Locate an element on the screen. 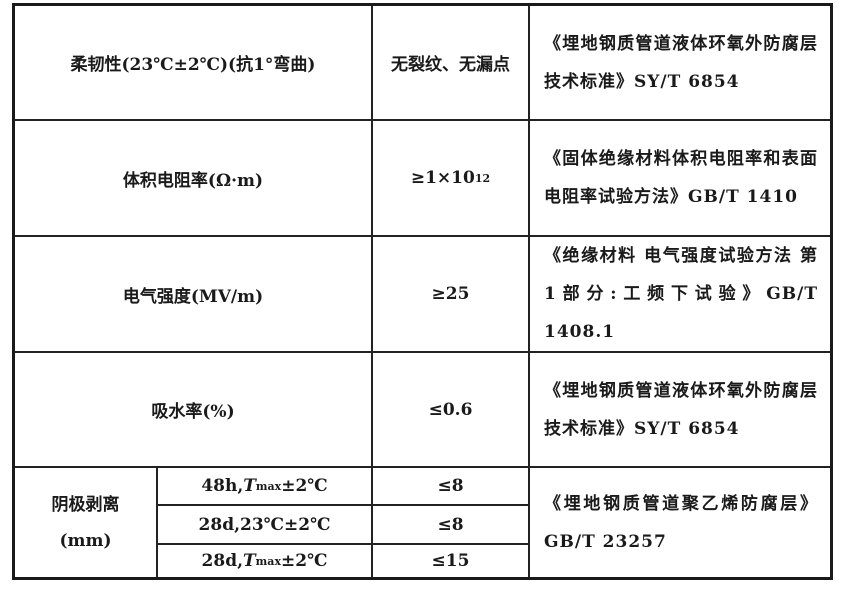 This screenshot has height=598, width=850. standard-cell: 《绝缘材料 电气强度试验方法 第1部分:工频下试验》GB/T 1408.1 is located at coordinates (680, 295).